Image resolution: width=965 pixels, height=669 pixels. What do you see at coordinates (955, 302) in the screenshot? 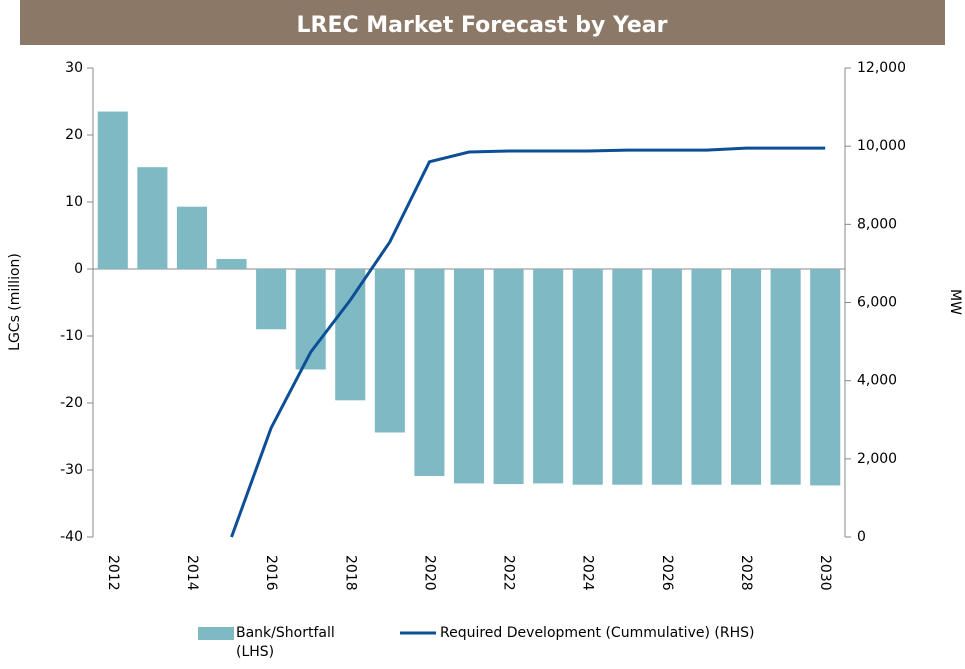
I see `y2-axis-title: MW` at bounding box center [955, 302].